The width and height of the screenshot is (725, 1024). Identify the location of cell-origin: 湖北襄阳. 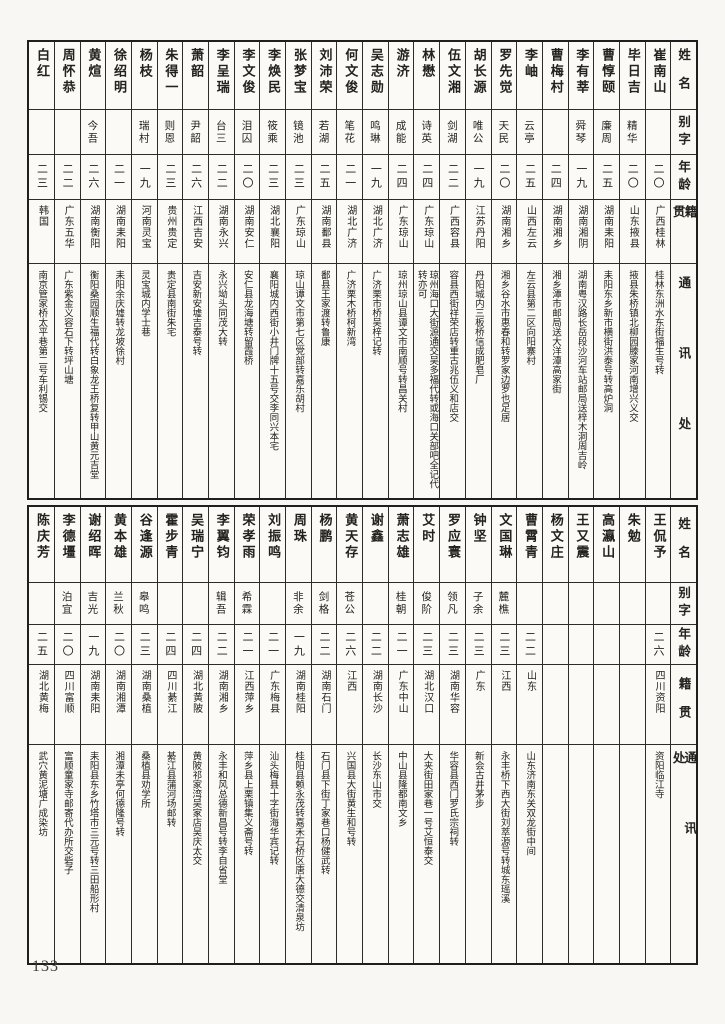
(272, 232).